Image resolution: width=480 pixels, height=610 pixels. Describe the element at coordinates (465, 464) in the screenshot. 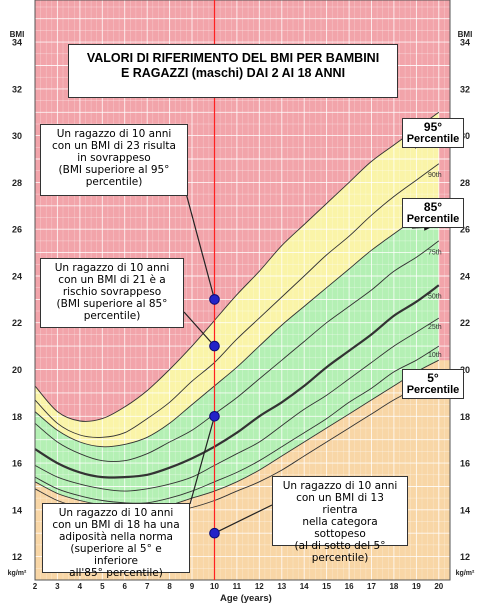

I see `y-tick-label-right: 16` at that location.